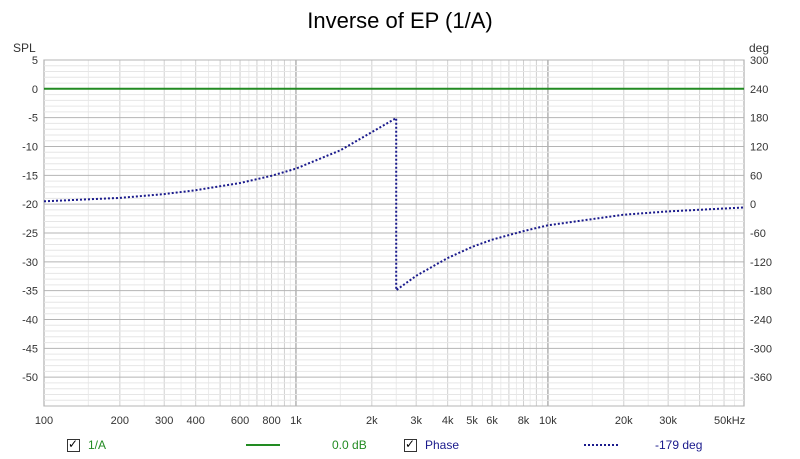 The height and width of the screenshot is (459, 800). What do you see at coordinates (30, 148) in the screenshot?
I see `y-tick-label-left: -10` at bounding box center [30, 148].